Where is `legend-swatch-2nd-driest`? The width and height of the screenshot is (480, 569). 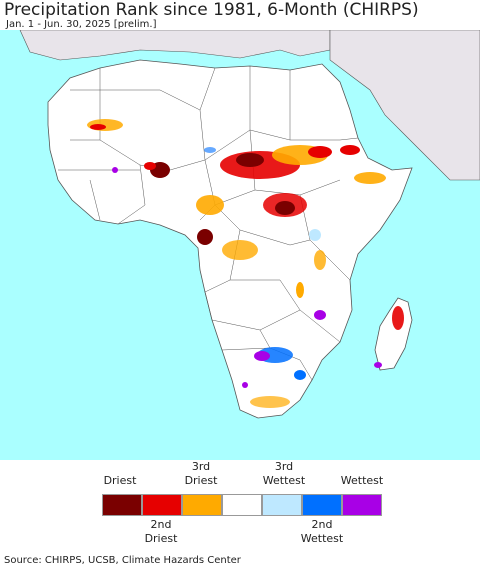 legend-swatch-2nd-driest is located at coordinates (162, 505).